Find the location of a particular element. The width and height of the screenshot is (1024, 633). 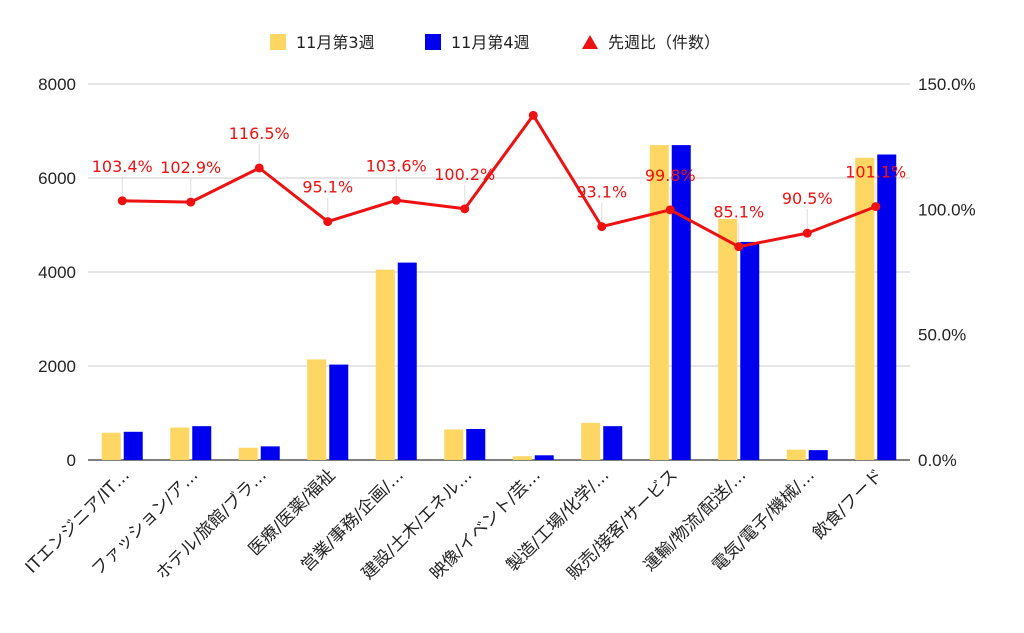

legend-label: 11月第3週 is located at coordinates (335, 42).